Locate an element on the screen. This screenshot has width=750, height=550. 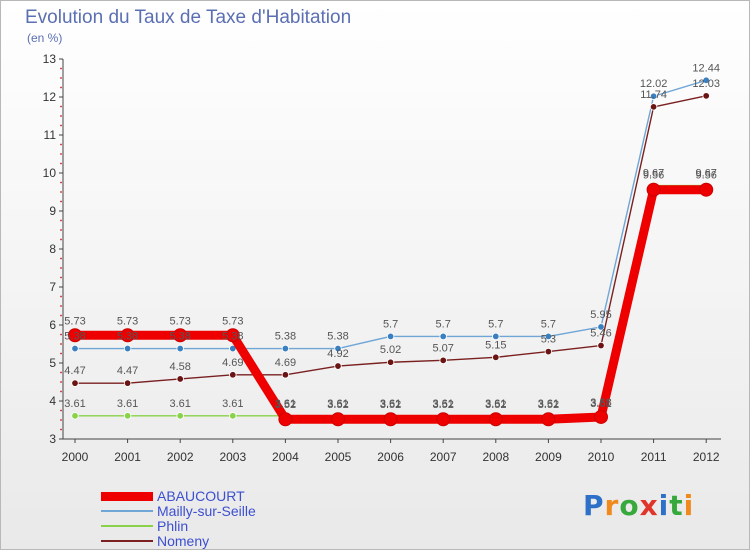
x-tick-label: 2010 is located at coordinates (601, 457).